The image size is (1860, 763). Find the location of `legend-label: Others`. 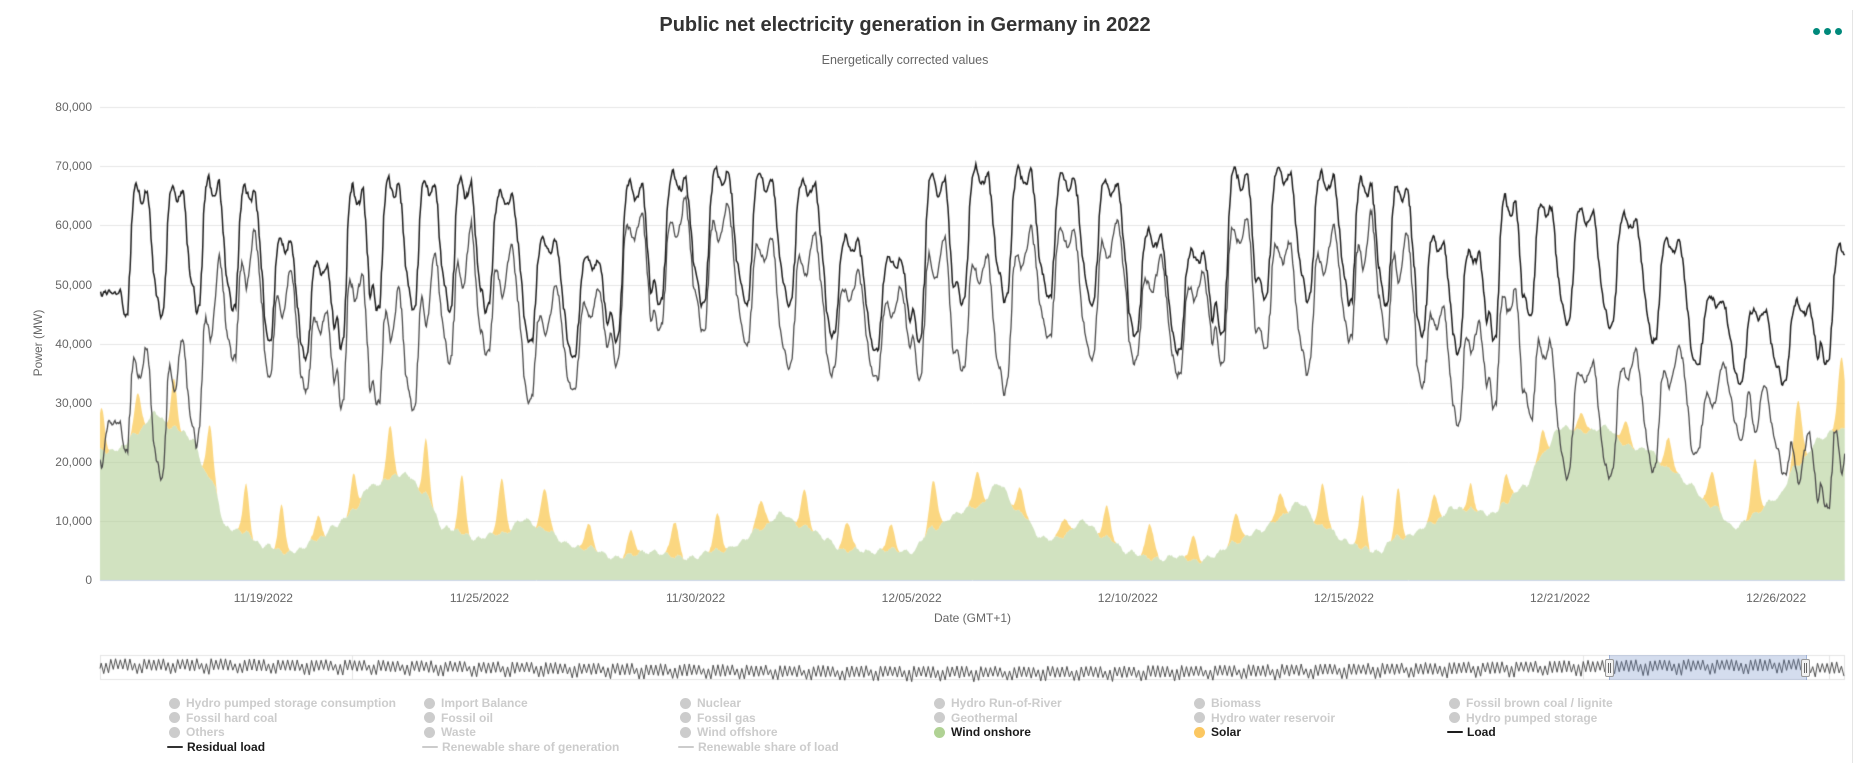

legend-label: Others is located at coordinates (205, 732).